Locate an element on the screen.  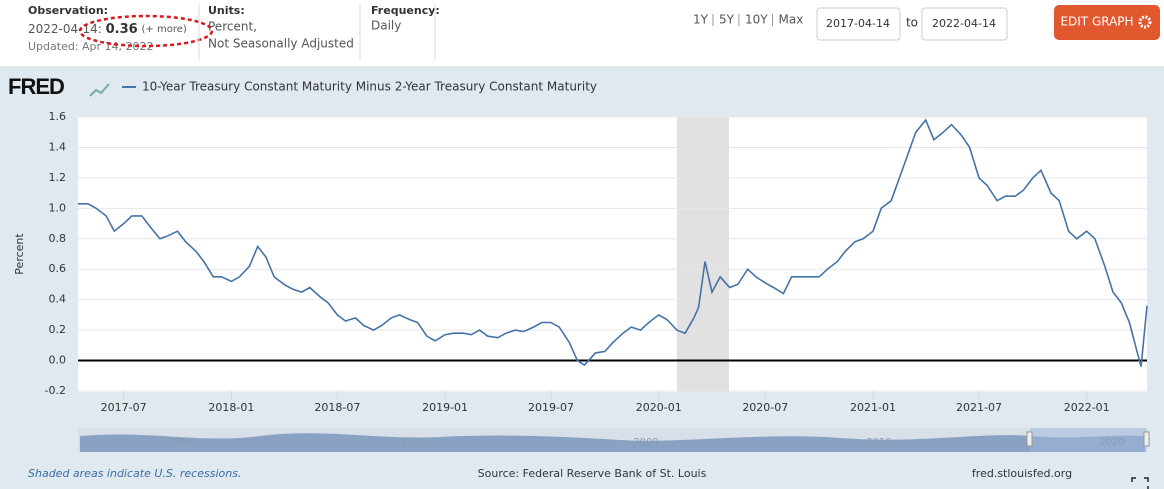
fullscreen-icon is located at coordinates (1140, 483).